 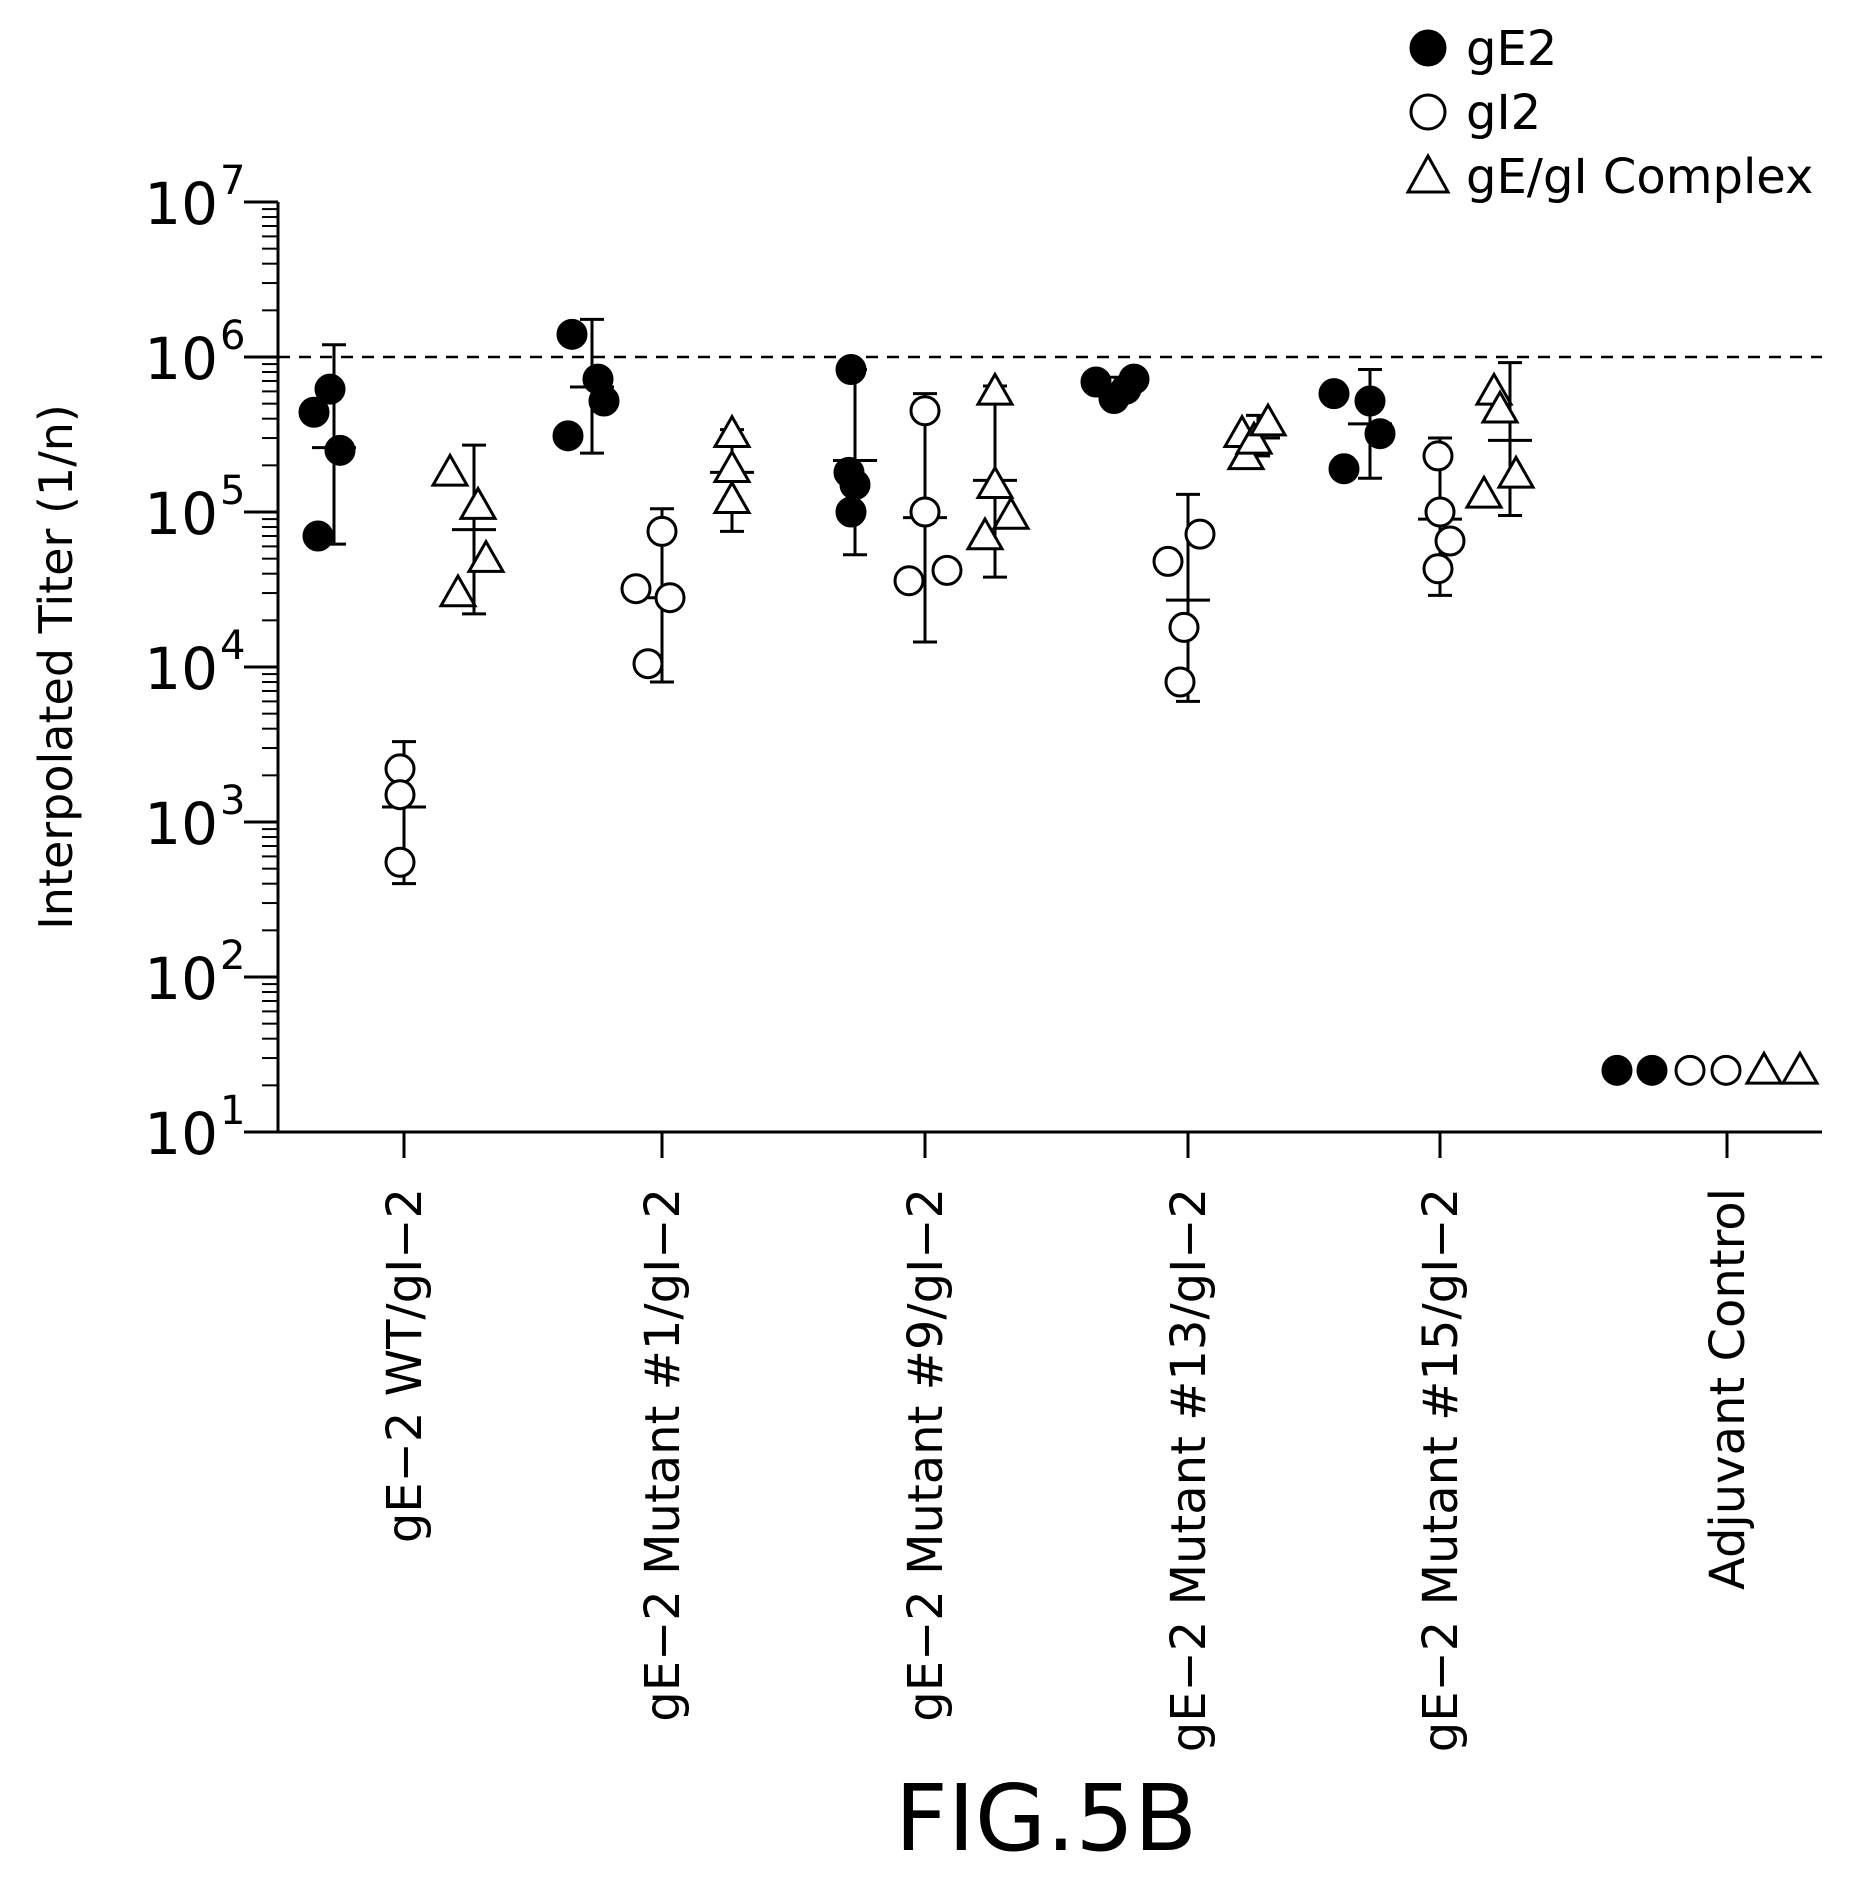 What do you see at coordinates (232, 181) in the screenshot?
I see `y-tick-exponent: 7` at bounding box center [232, 181].